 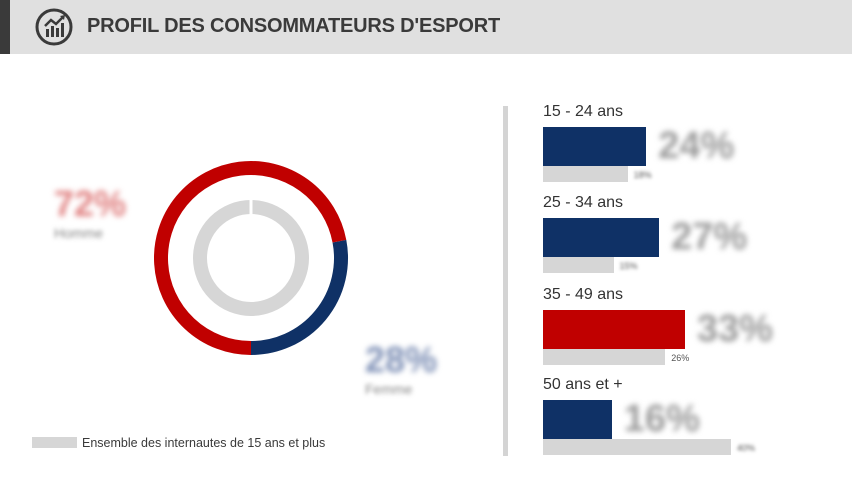 What do you see at coordinates (583, 111) in the screenshot?
I see `age-group-label: 15 - 24 ans` at bounding box center [583, 111].